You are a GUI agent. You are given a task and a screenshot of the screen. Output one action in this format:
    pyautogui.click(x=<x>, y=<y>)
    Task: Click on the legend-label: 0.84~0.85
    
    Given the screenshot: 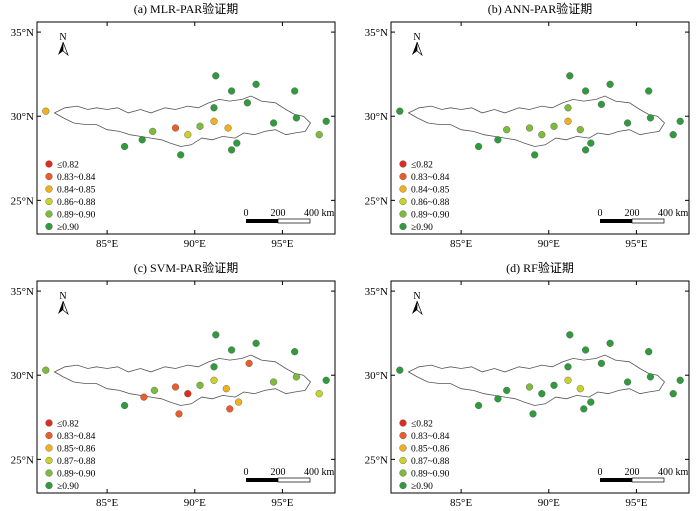 What is the action you would take?
    pyautogui.click(x=430, y=191)
    